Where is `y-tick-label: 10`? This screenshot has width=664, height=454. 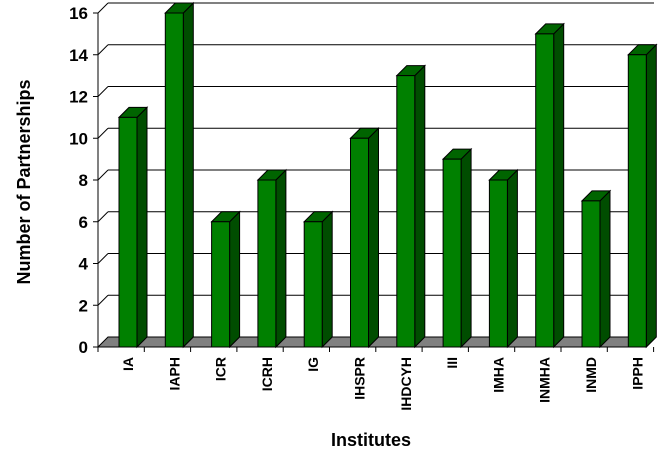
y-tick-label: 10 is located at coordinates (78, 138).